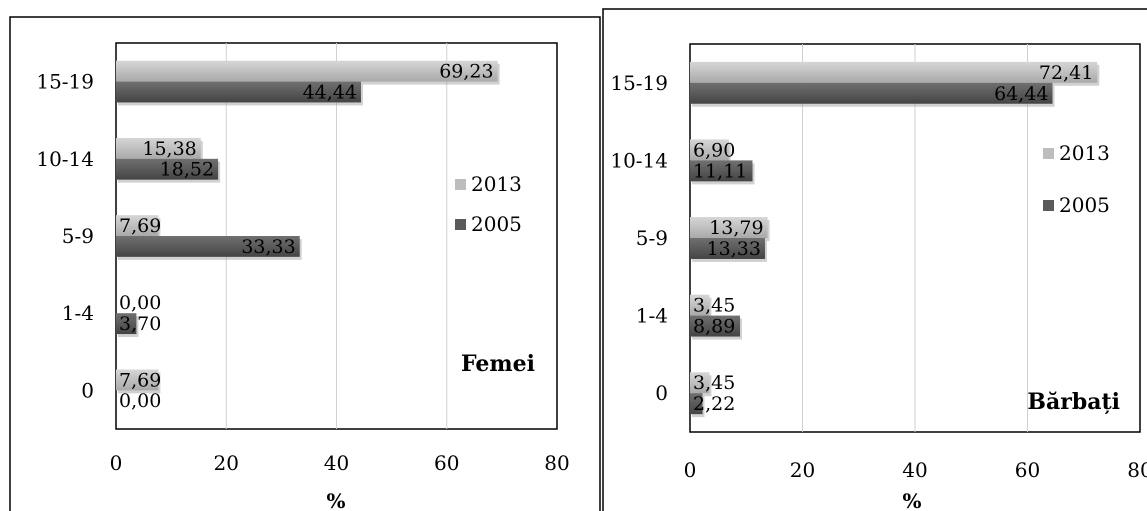 Image resolution: width=1147 pixels, height=511 pixels. What do you see at coordinates (1021, 94) in the screenshot?
I see `data-label: 64,44` at bounding box center [1021, 94].